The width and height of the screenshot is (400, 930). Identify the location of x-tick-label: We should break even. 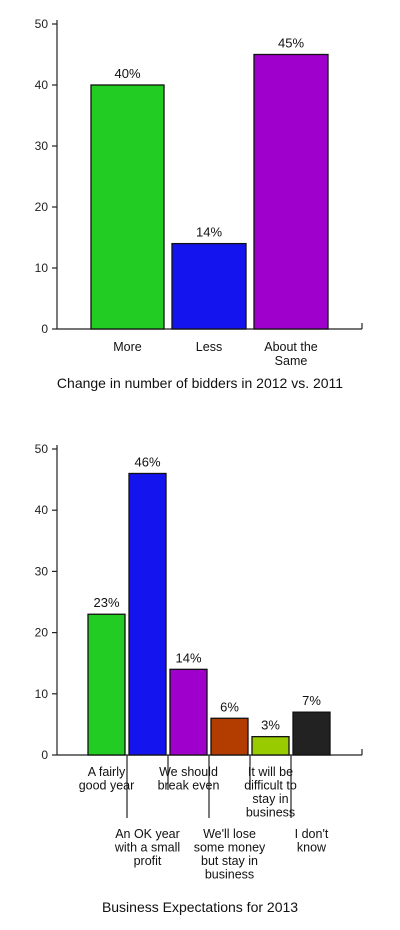
(189, 779).